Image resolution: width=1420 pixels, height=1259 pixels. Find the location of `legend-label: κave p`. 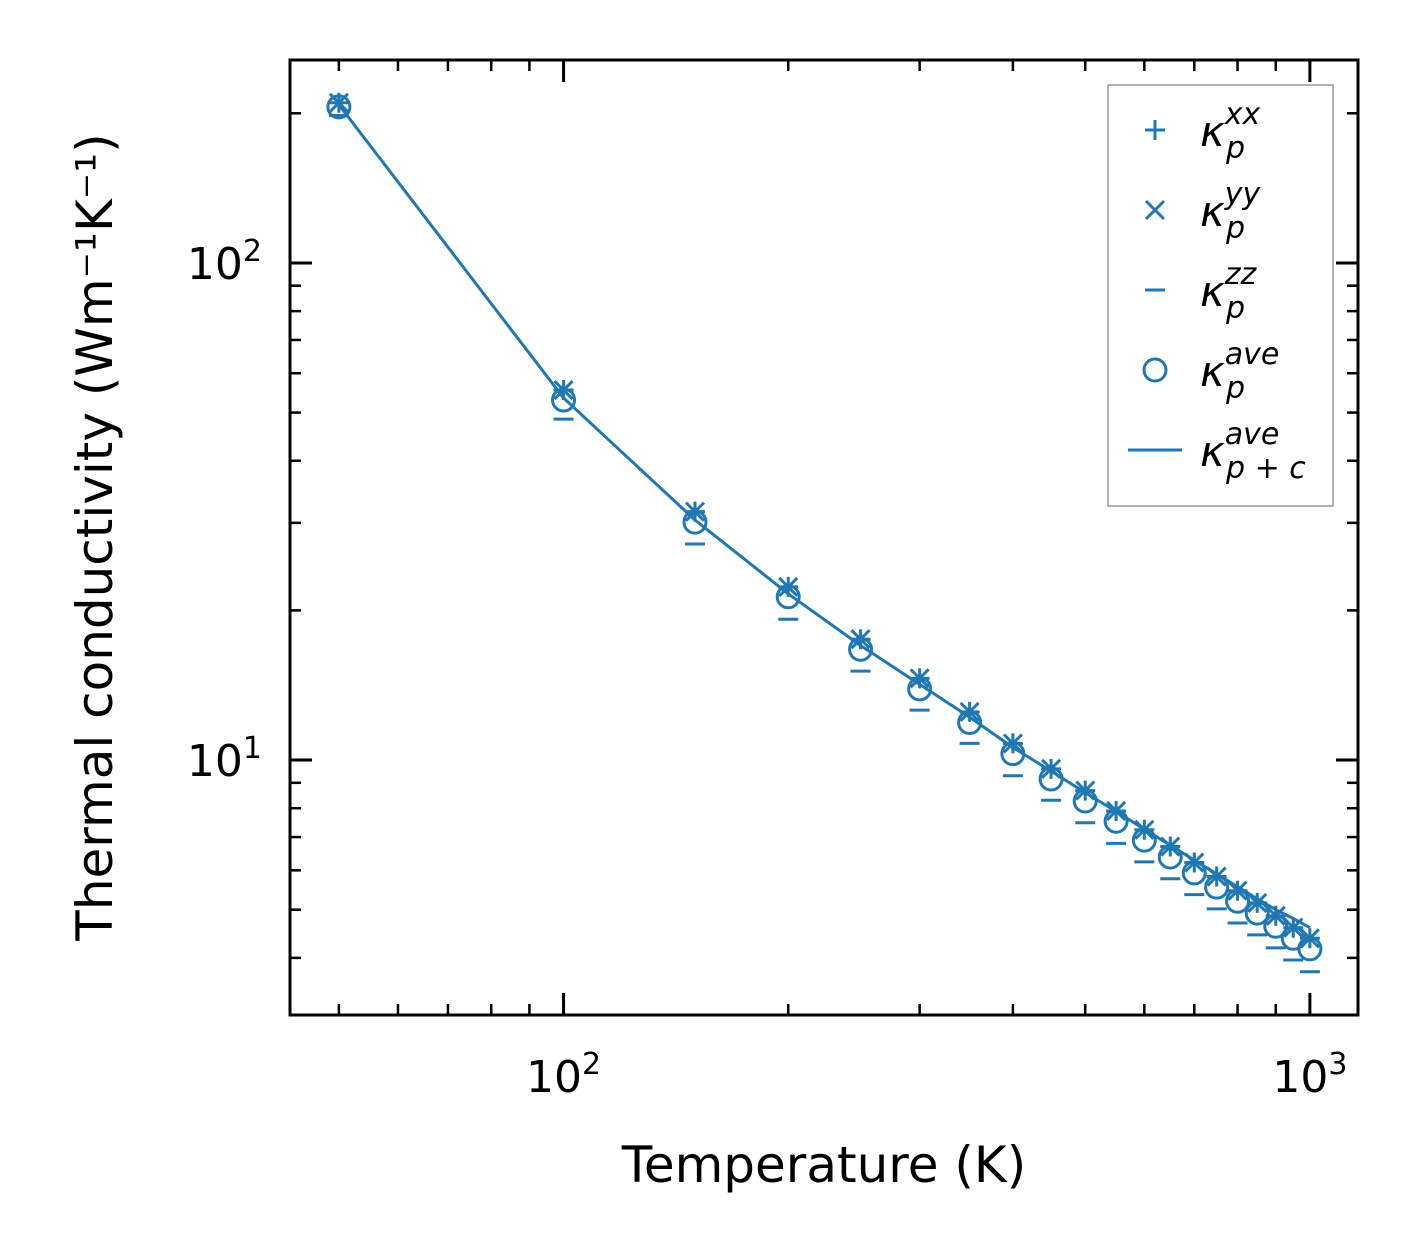

legend-label: κave p is located at coordinates (1239, 371).